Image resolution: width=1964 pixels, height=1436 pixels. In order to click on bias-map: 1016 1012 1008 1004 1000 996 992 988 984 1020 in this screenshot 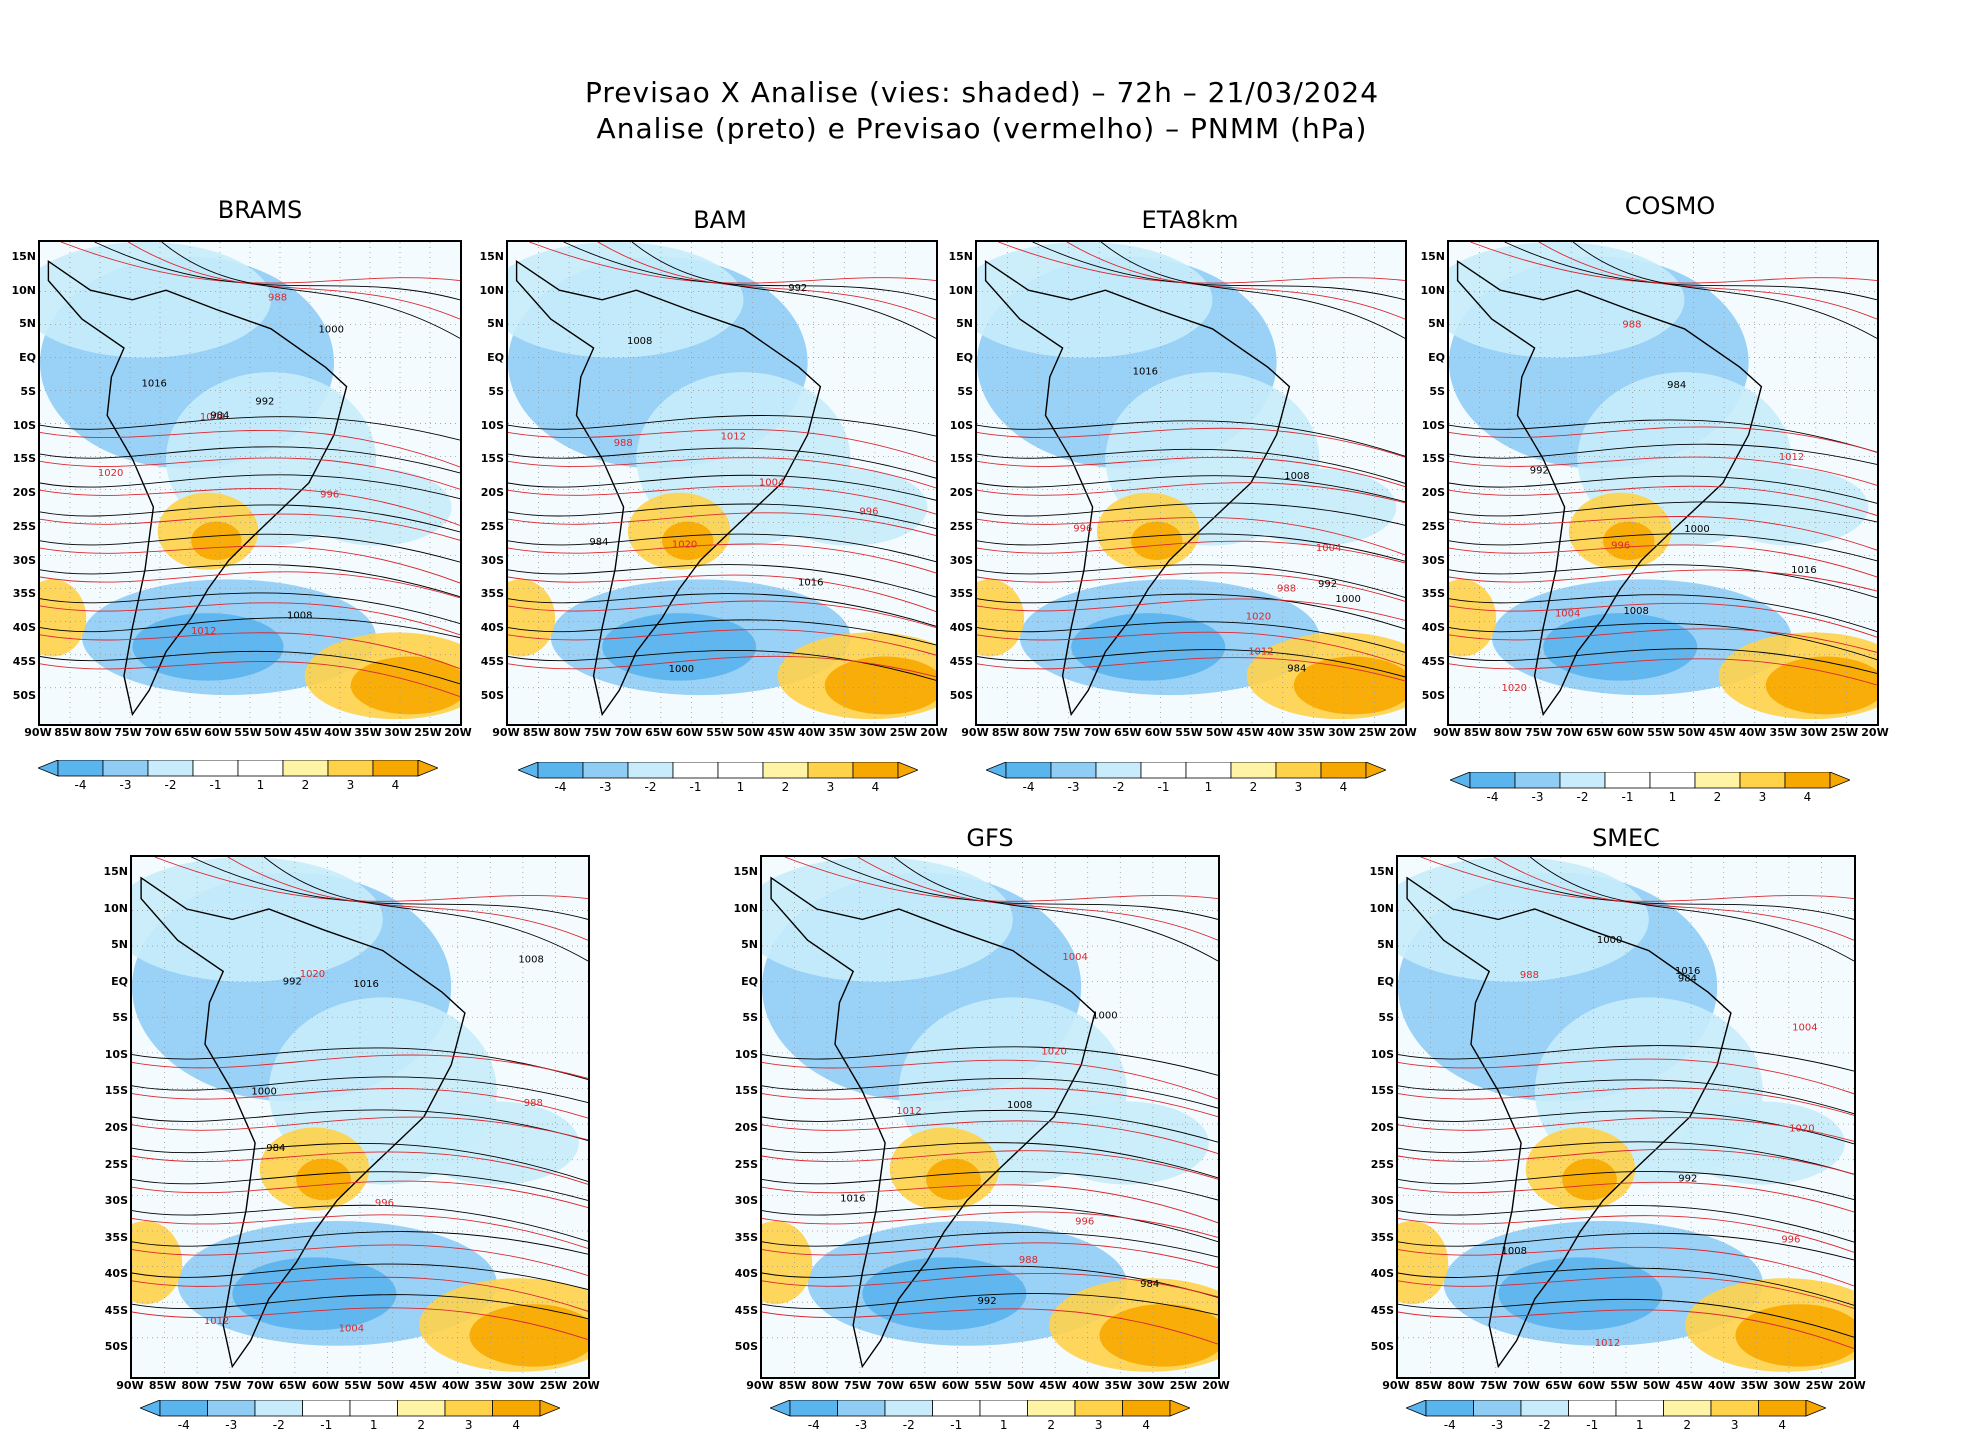, I will do `click(1663, 483)`.